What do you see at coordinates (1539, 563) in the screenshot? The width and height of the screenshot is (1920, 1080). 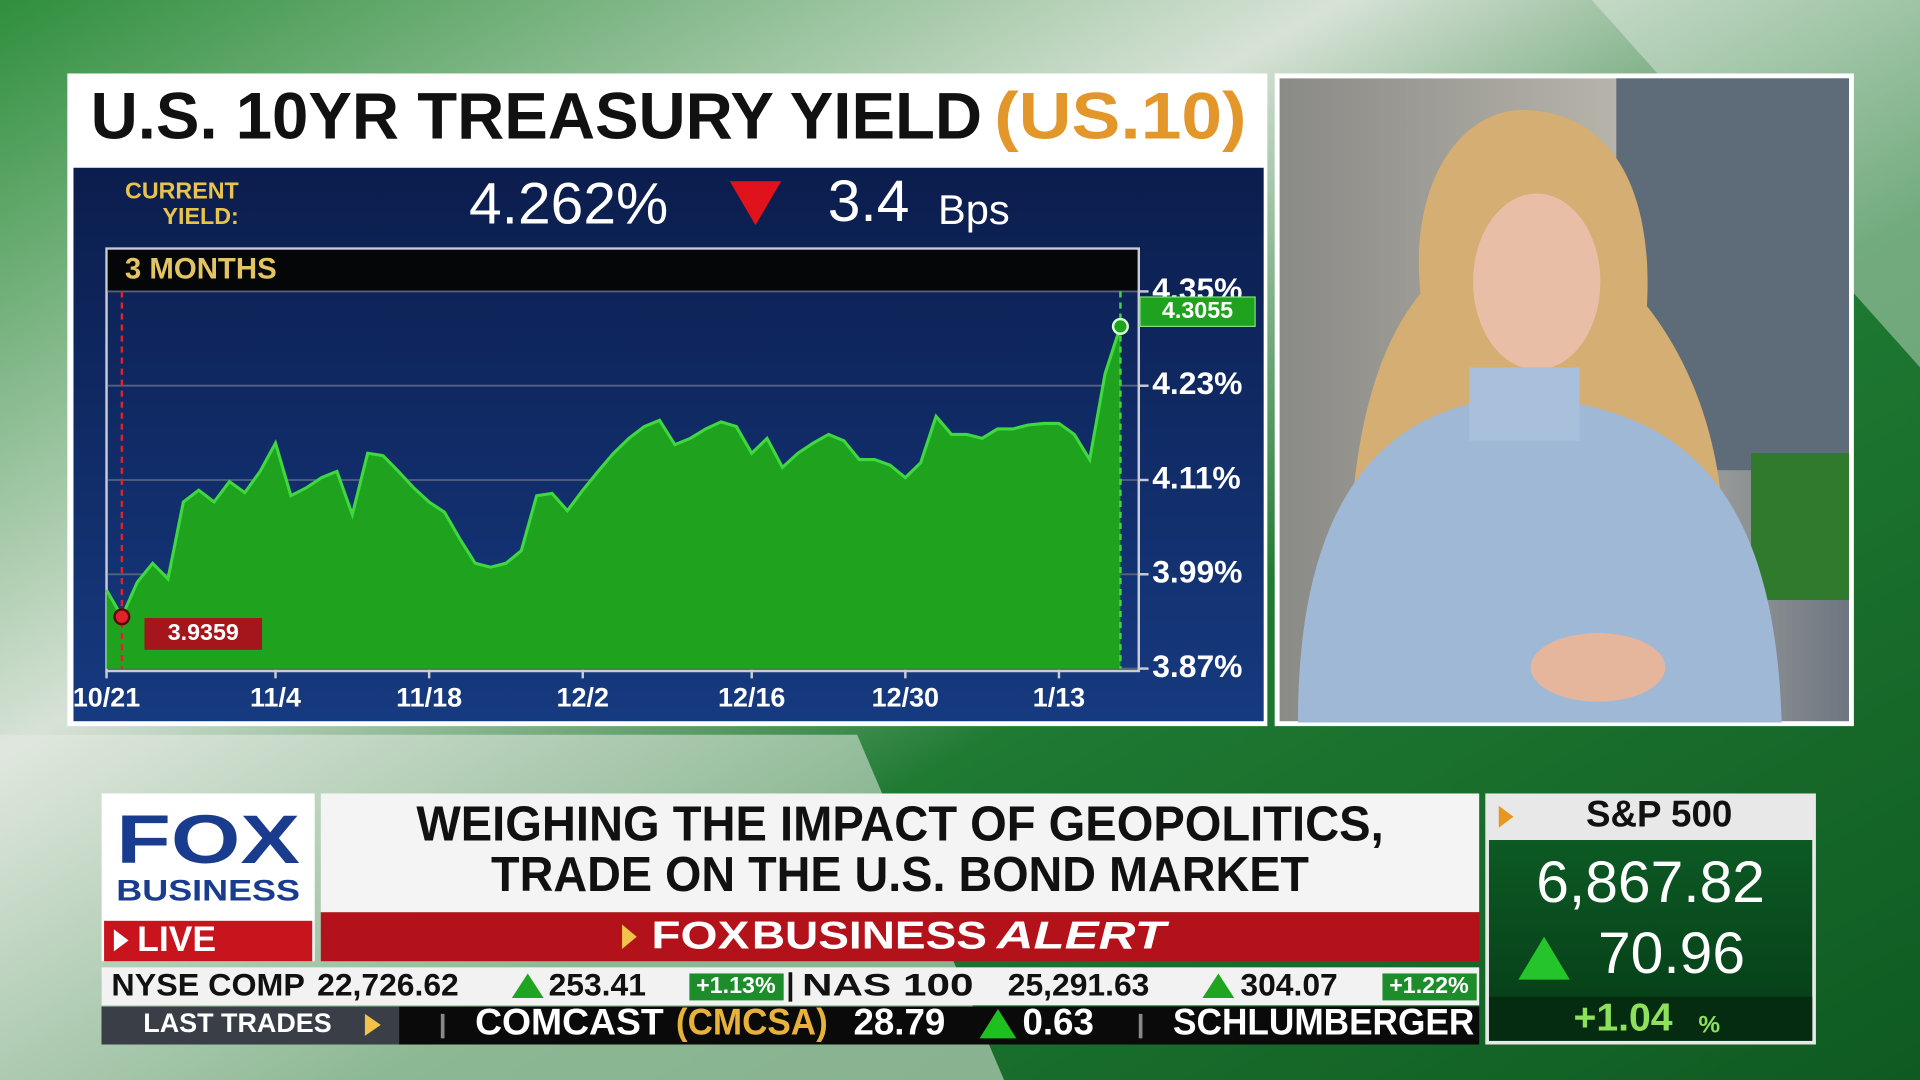 I see `sweater` at bounding box center [1539, 563].